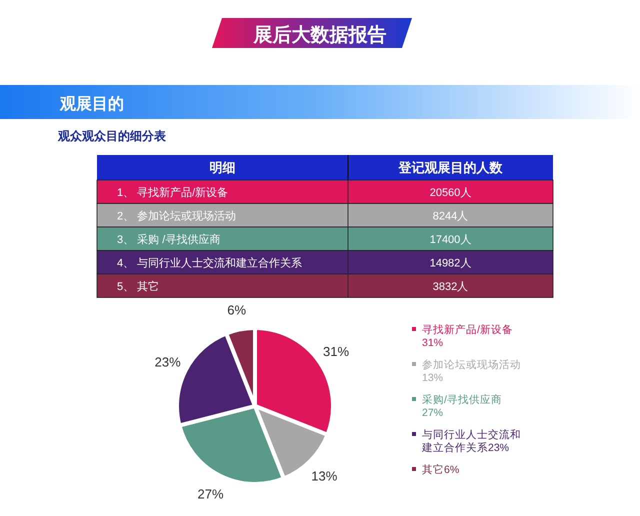 This screenshot has width=640, height=516. What do you see at coordinates (462, 399) in the screenshot?
I see `legend-label: 采购/寻找供应商` at bounding box center [462, 399].